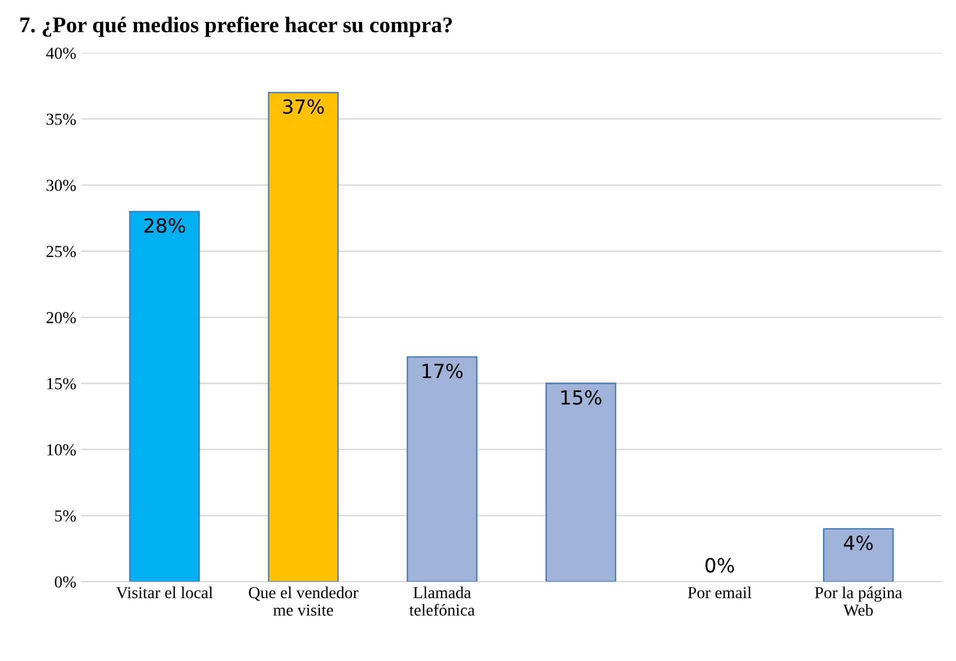  Describe the element at coordinates (61, 119) in the screenshot. I see `y-tick-label: 35%` at that location.